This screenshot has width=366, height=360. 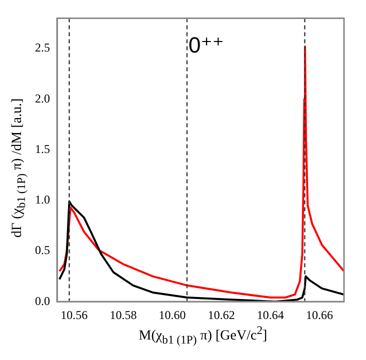 I want to click on x-tick-label: 10.66, so click(x=319, y=315).